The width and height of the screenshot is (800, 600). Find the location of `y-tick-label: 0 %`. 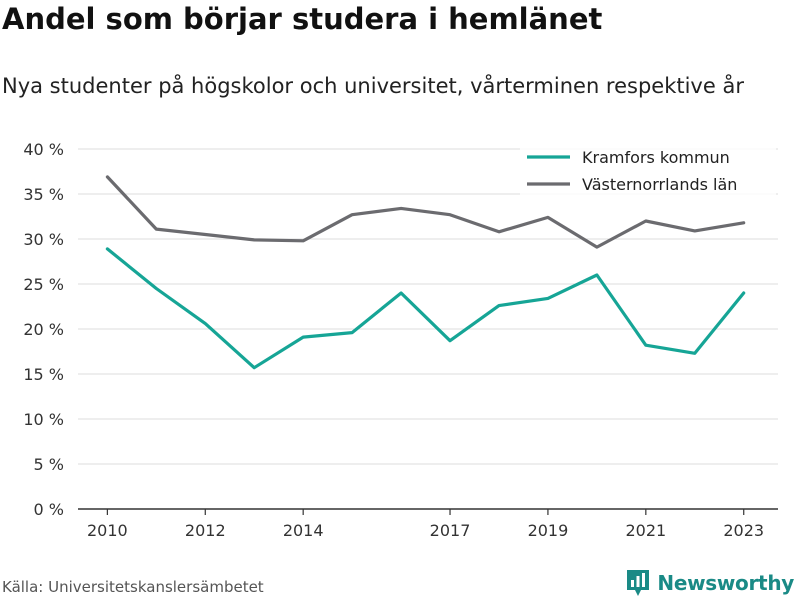

y-tick-label: 0 % is located at coordinates (49, 509).